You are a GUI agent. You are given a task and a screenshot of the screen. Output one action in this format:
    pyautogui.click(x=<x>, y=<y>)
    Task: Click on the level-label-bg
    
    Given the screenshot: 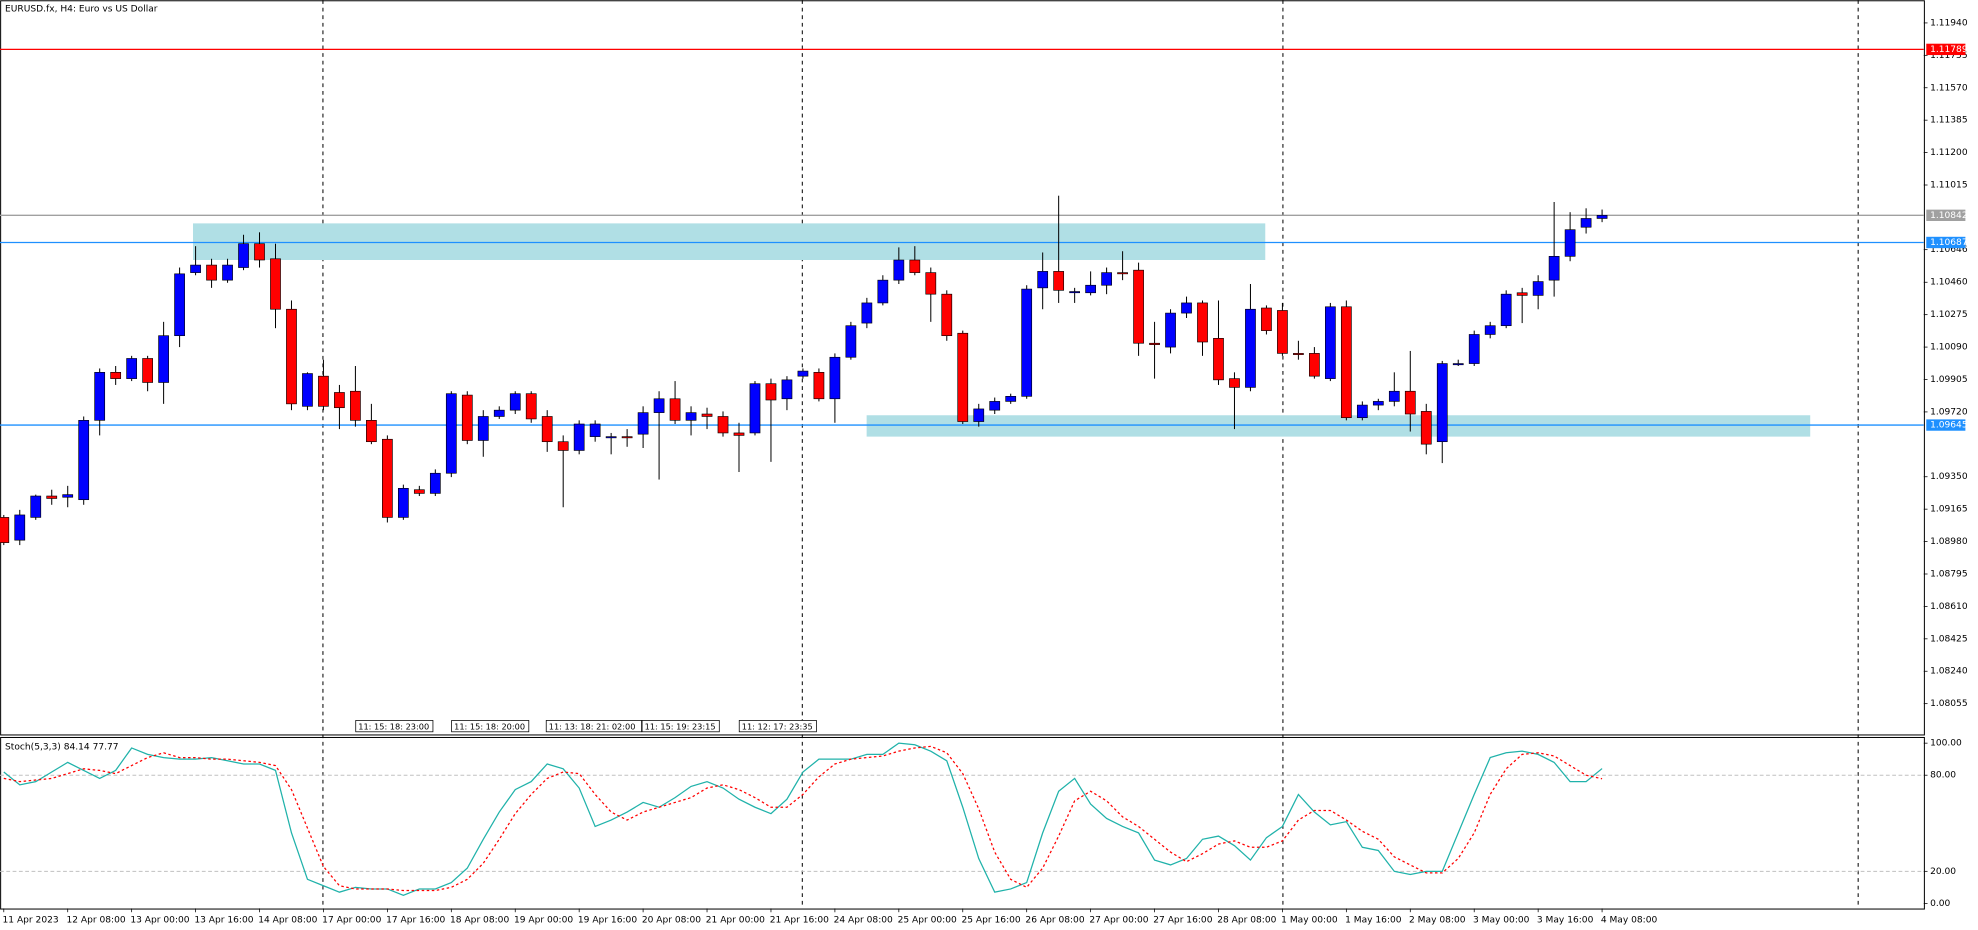 What is the action you would take?
    pyautogui.click(x=1946, y=215)
    